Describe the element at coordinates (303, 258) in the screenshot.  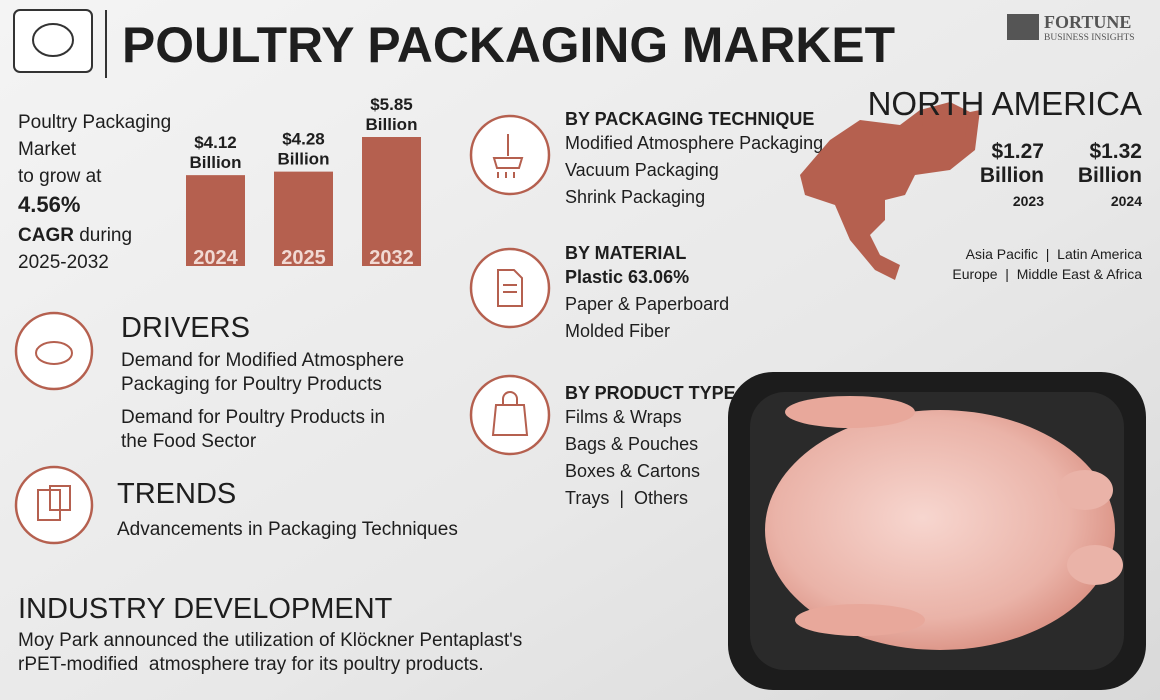
I see `bar-year: 2025` at that location.